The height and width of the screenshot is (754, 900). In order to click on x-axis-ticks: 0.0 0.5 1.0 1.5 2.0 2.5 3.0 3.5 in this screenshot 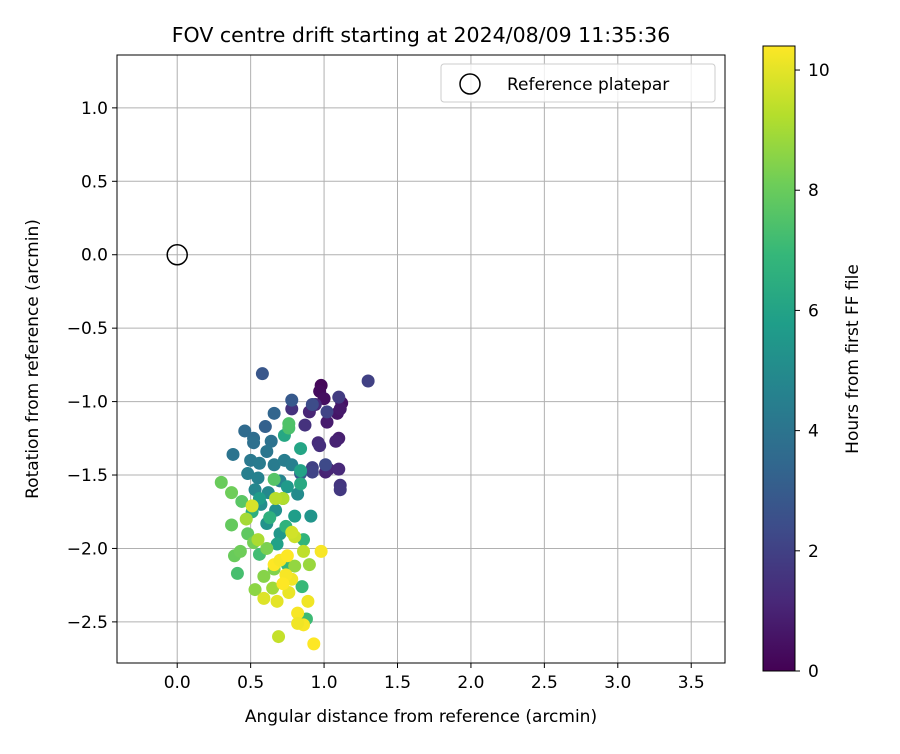, I will do `click(434, 678)`.